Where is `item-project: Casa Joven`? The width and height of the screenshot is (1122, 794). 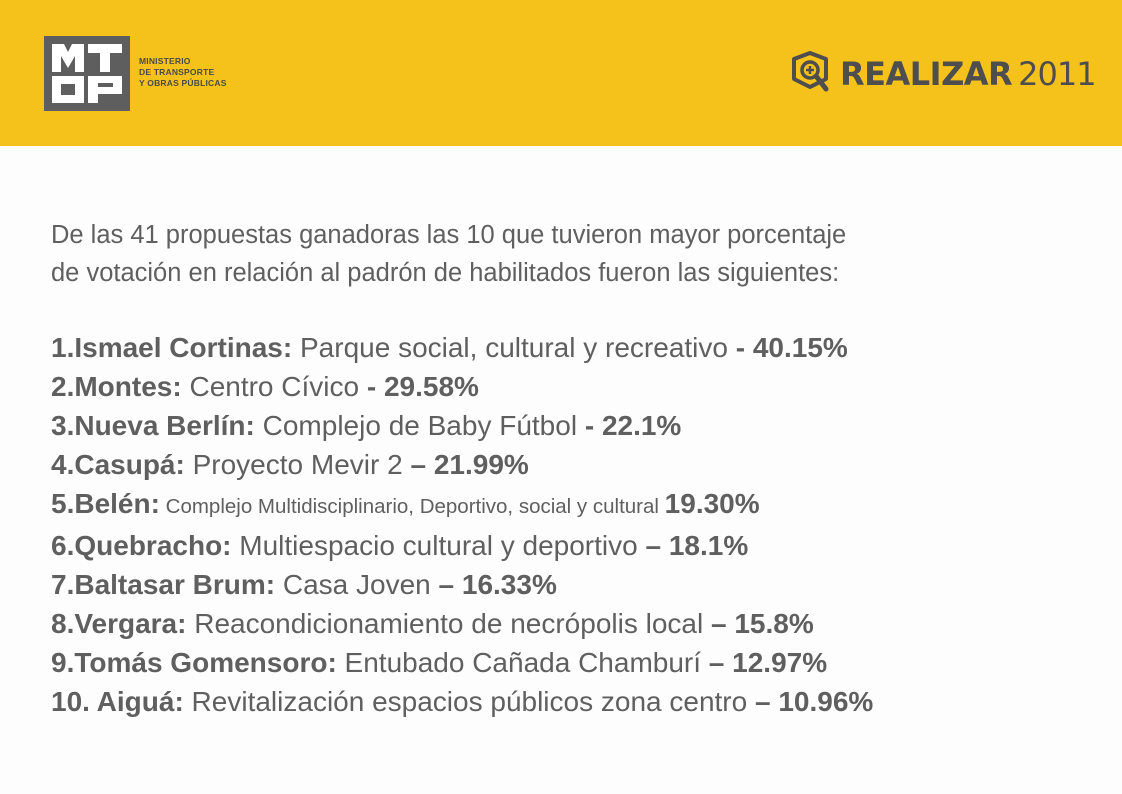 item-project: Casa Joven is located at coordinates (357, 584).